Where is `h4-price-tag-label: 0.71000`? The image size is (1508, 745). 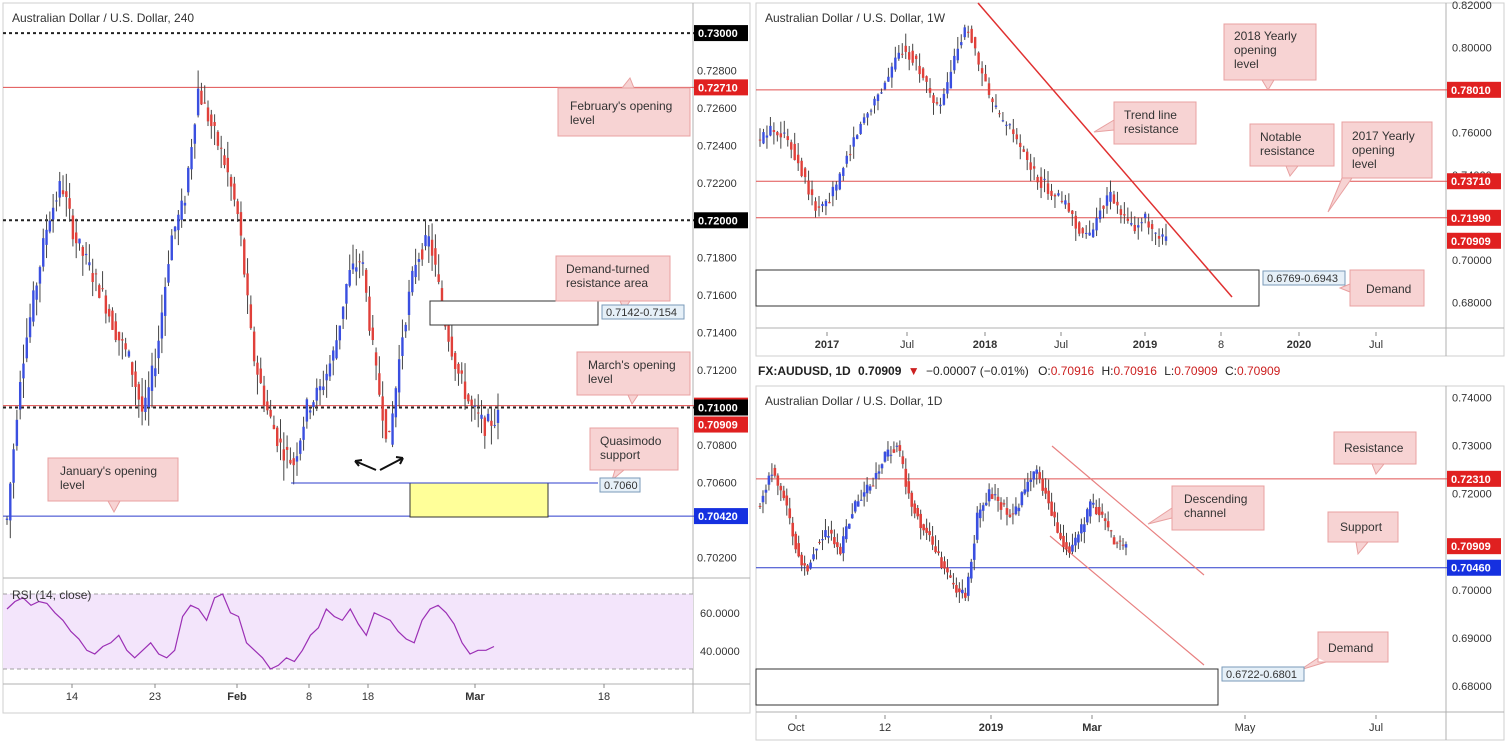
h4-price-tag-label: 0.71000 is located at coordinates (718, 409).